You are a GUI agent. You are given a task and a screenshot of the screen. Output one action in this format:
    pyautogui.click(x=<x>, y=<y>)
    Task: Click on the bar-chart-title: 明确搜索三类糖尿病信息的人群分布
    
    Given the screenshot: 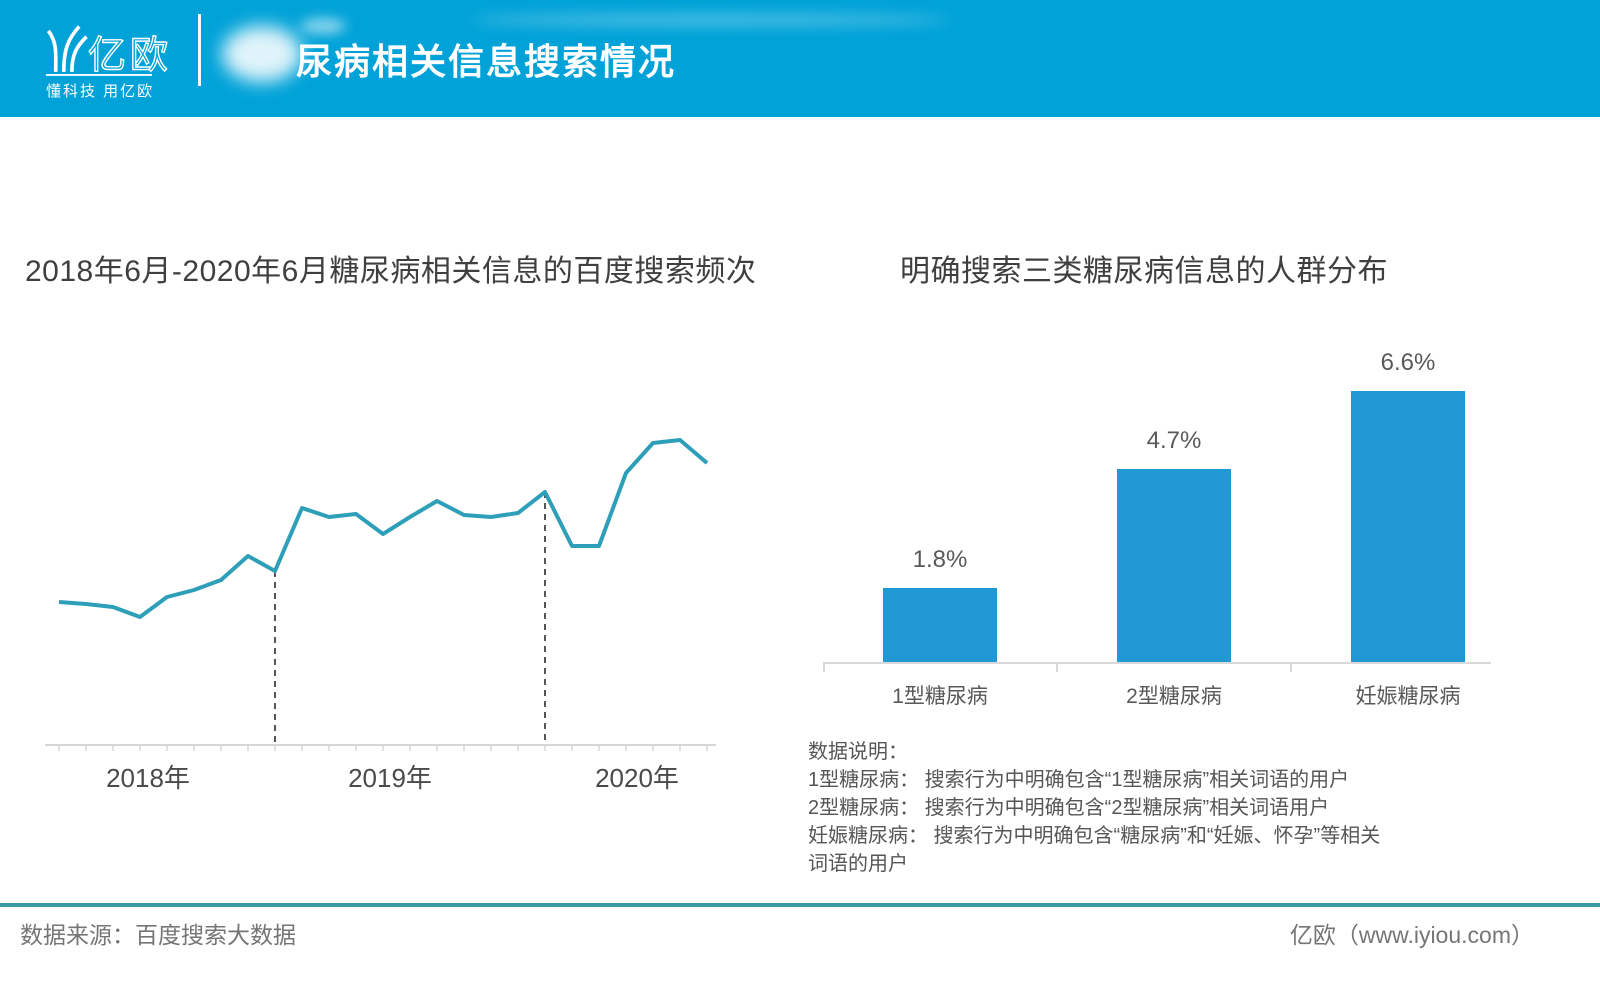 What is the action you would take?
    pyautogui.click(x=1144, y=271)
    